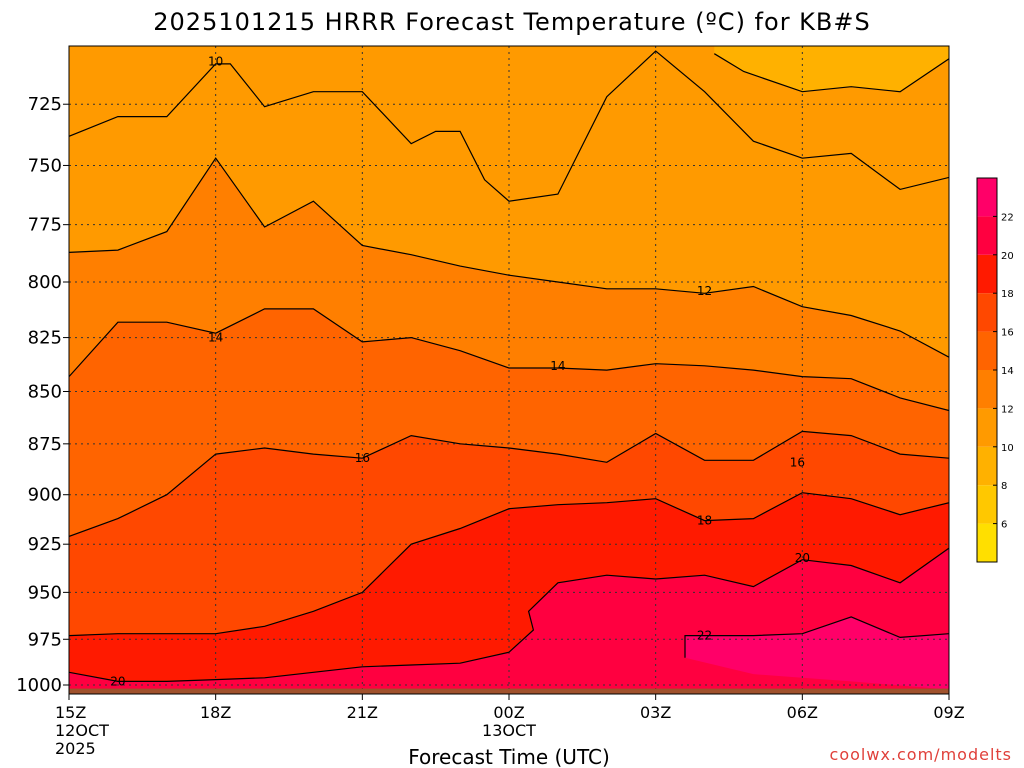 The width and height of the screenshot is (1024, 768). What do you see at coordinates (45, 104) in the screenshot?
I see `y-tick-label: 725` at bounding box center [45, 104].